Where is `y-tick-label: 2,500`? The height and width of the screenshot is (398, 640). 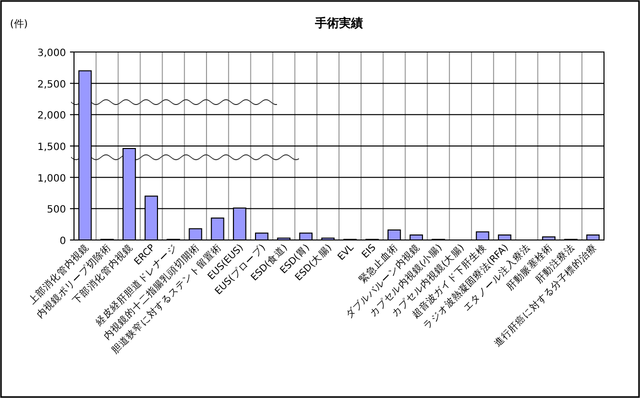
y-tick-label: 2,500 is located at coordinates (51, 84).